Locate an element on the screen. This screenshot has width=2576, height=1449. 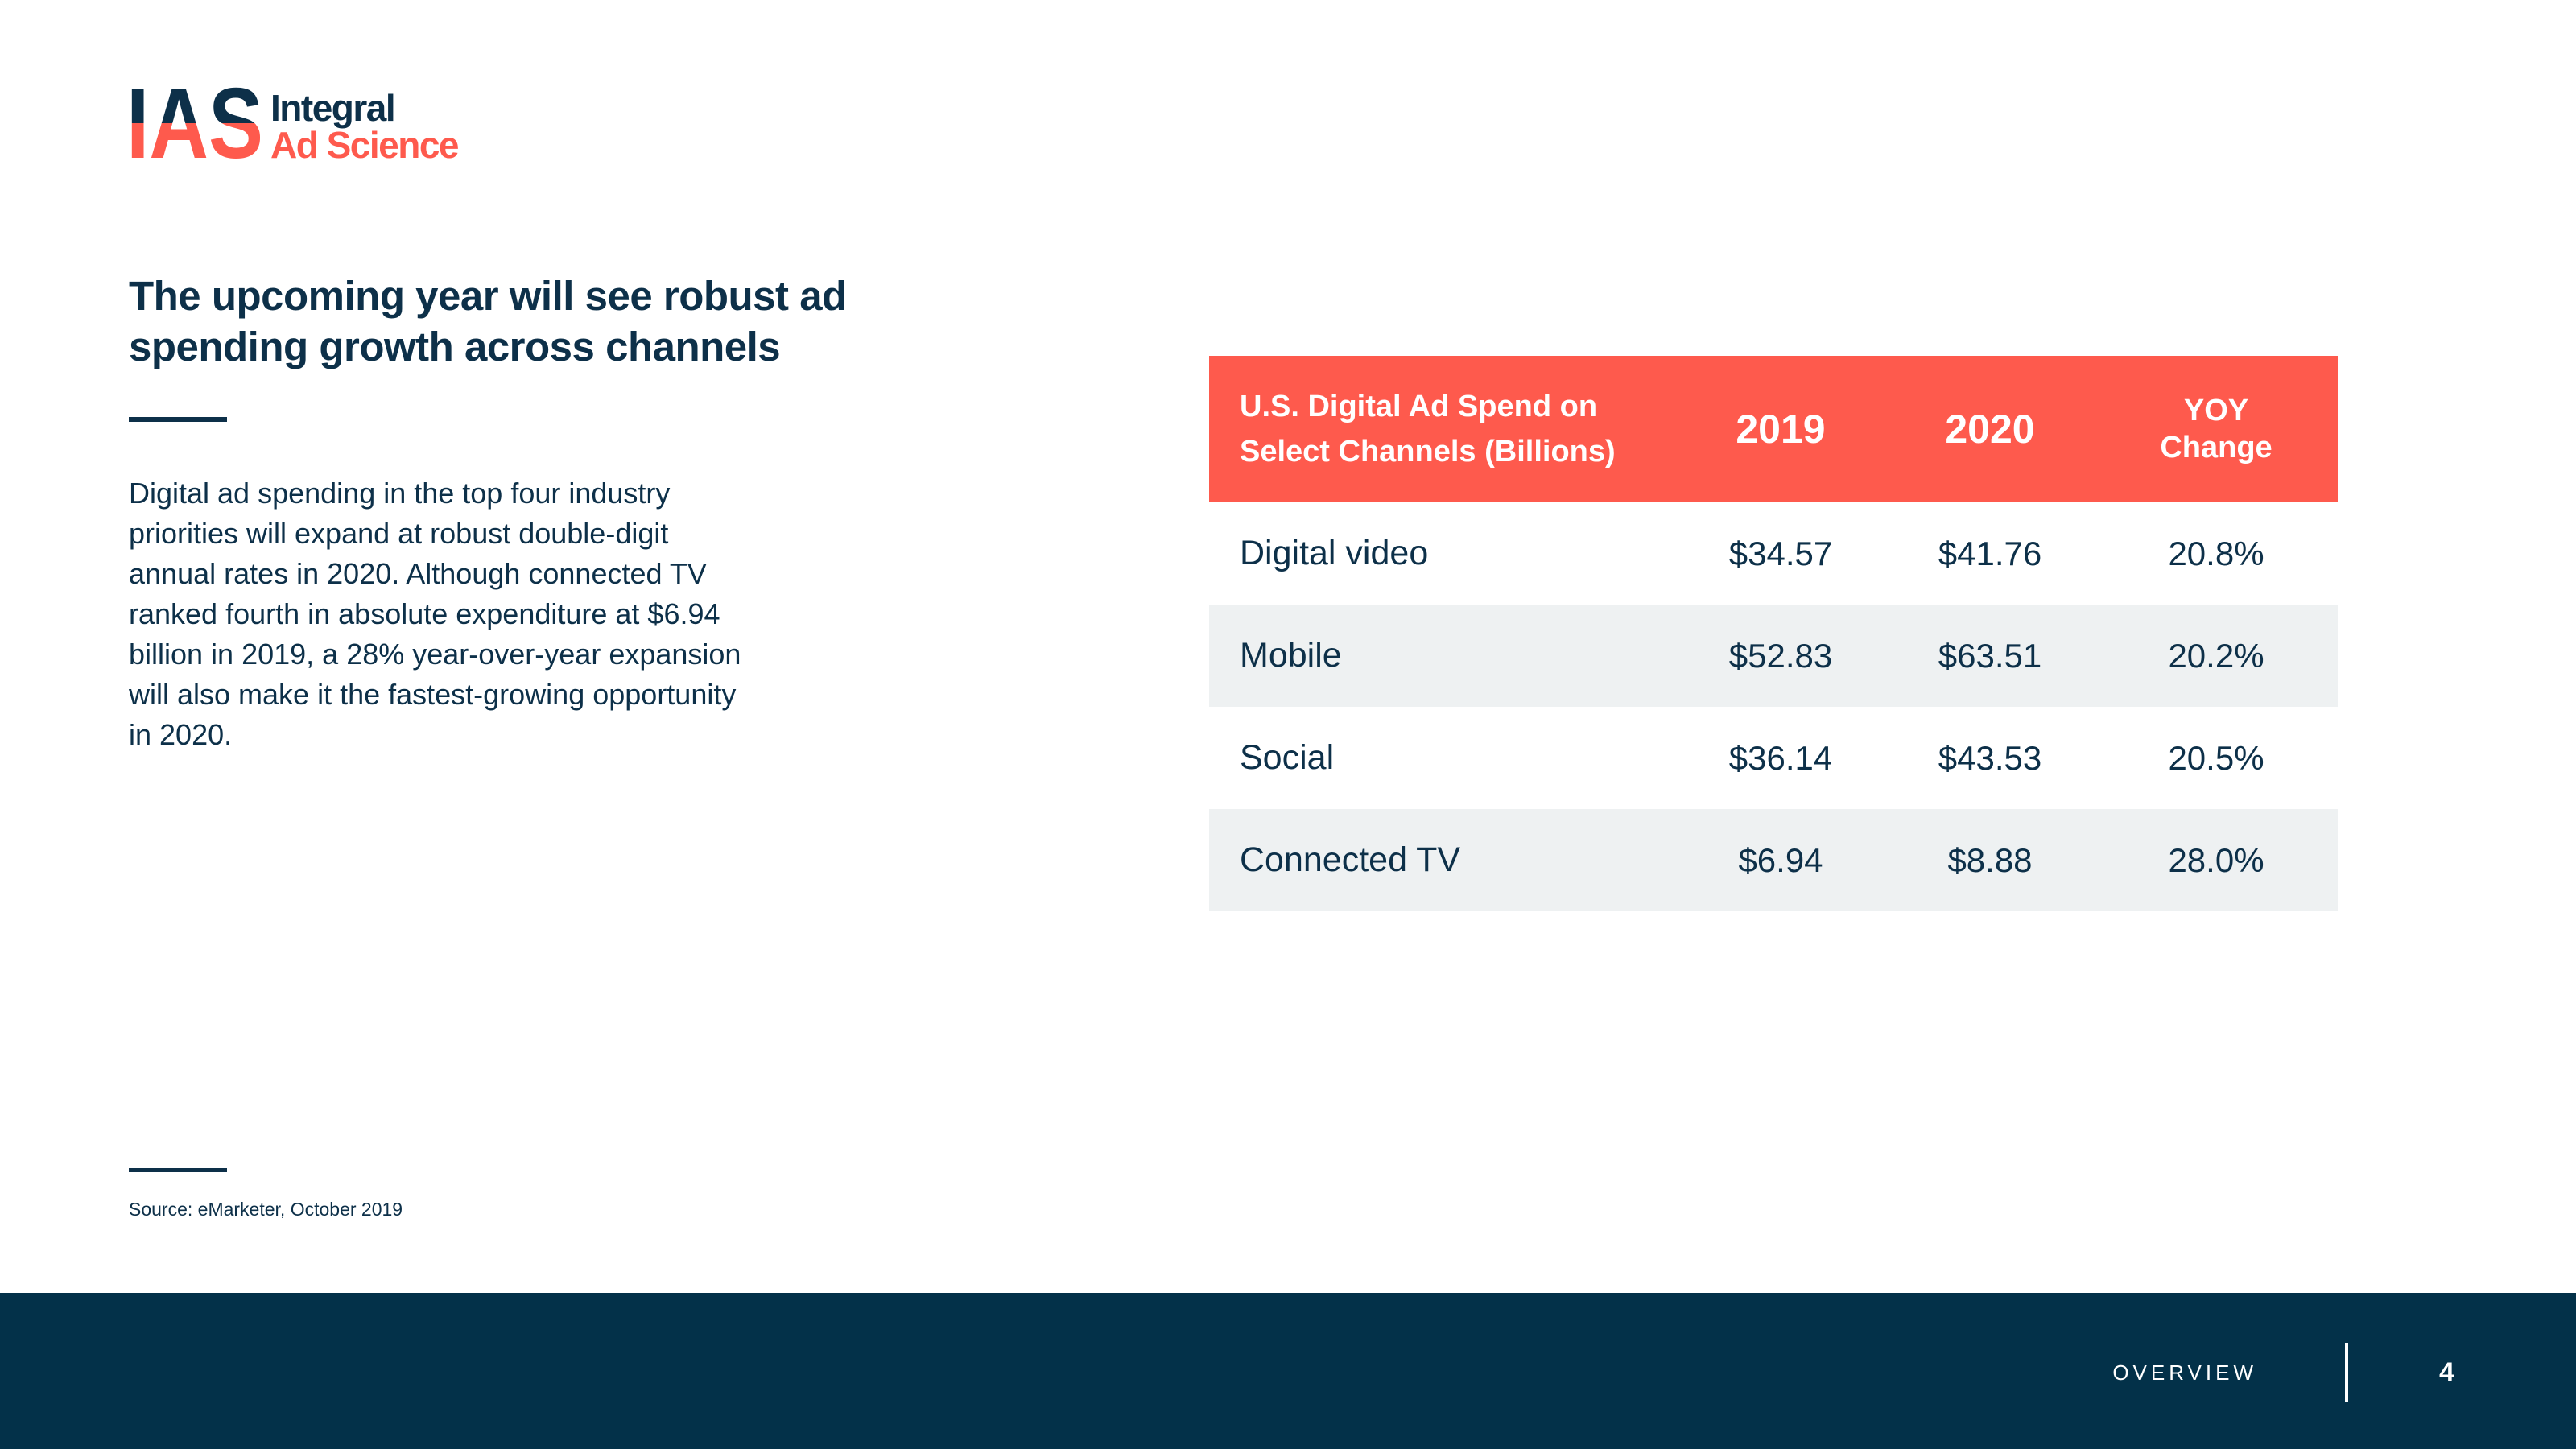
value-2020-cell: $41.76 is located at coordinates (1990, 553).